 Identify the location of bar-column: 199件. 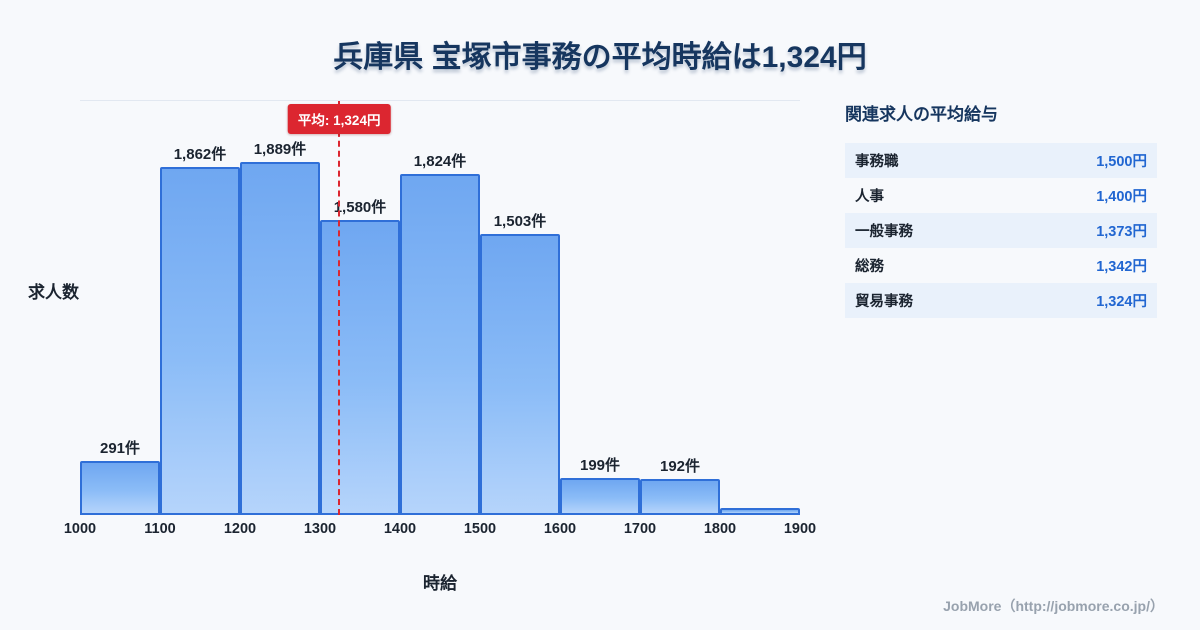
(600, 484).